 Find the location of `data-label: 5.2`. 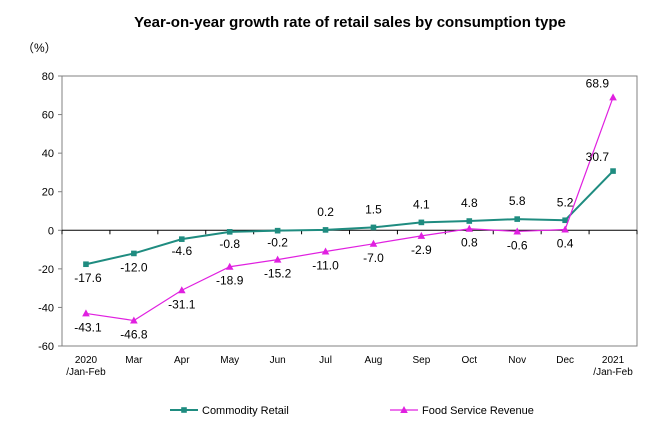

data-label: 5.2 is located at coordinates (565, 202).